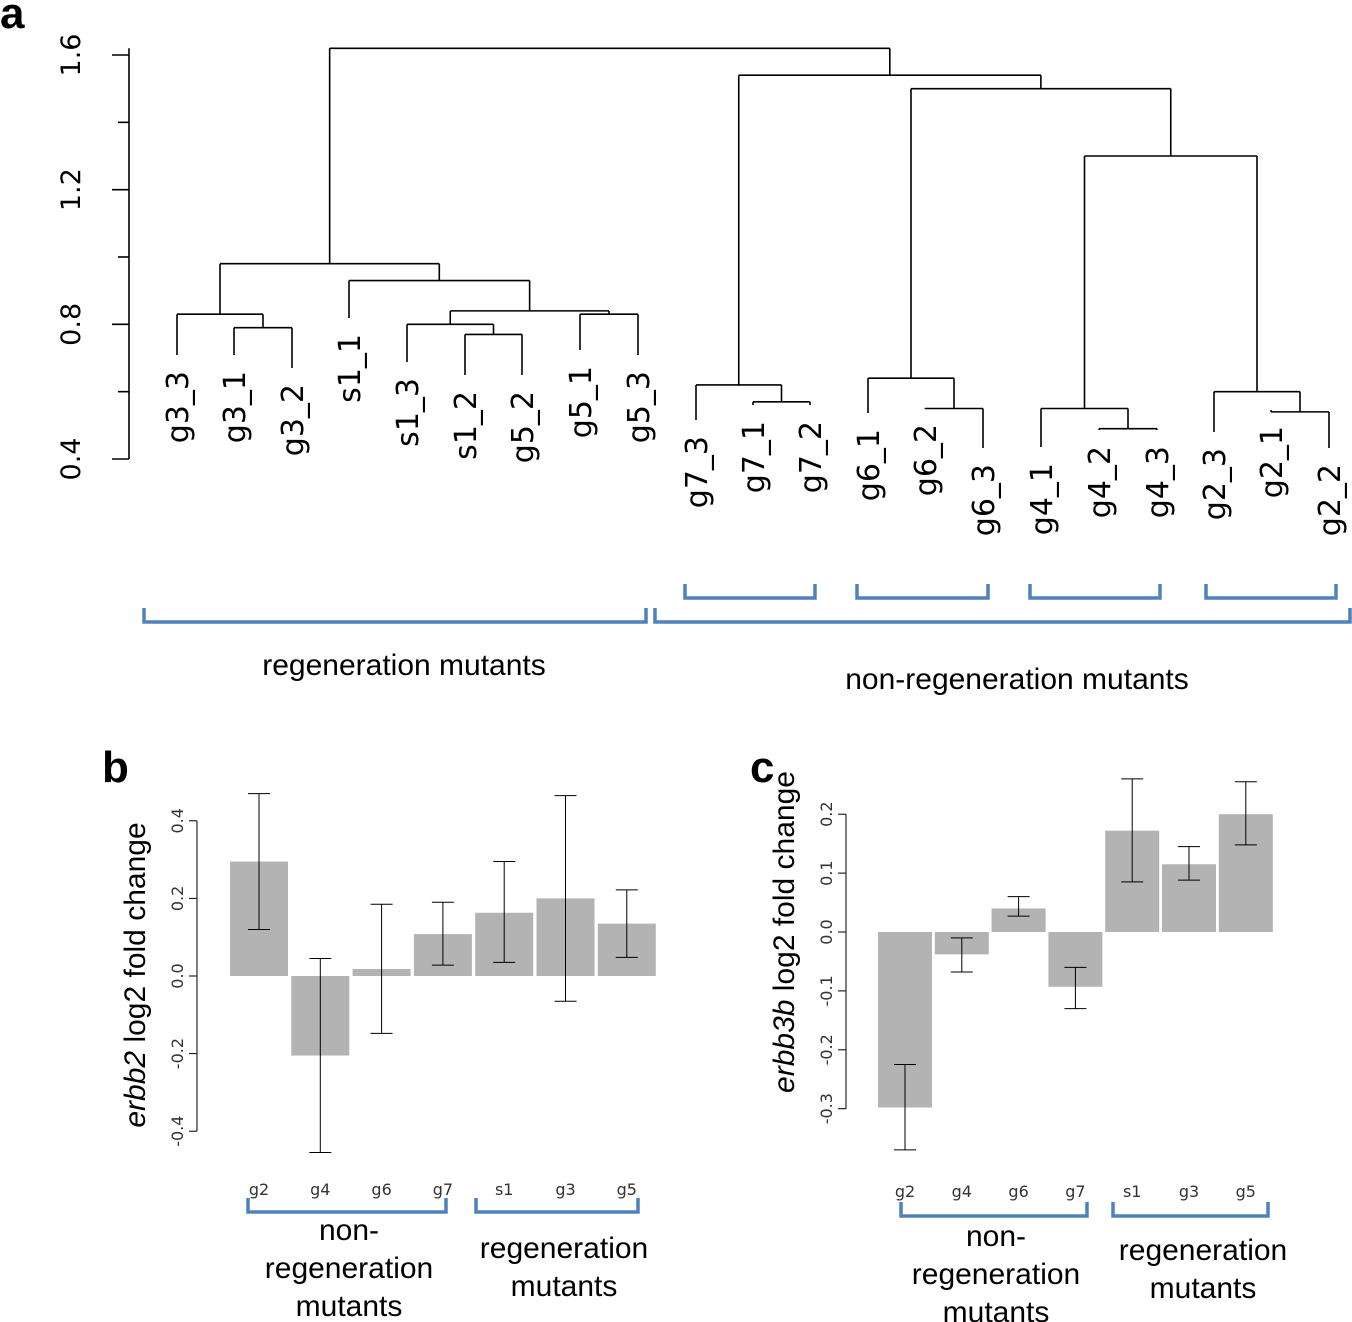 The width and height of the screenshot is (1352, 1322). Describe the element at coordinates (293, 420) in the screenshot. I see `leaf-label-g3_2: g3_2` at that location.